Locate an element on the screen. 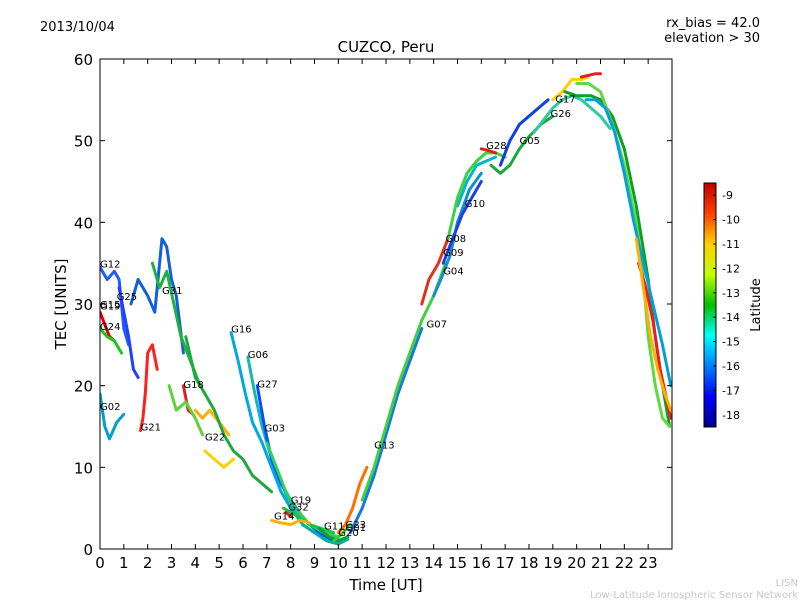 The width and height of the screenshot is (800, 600). x-tick-label: 11 is located at coordinates (362, 563).